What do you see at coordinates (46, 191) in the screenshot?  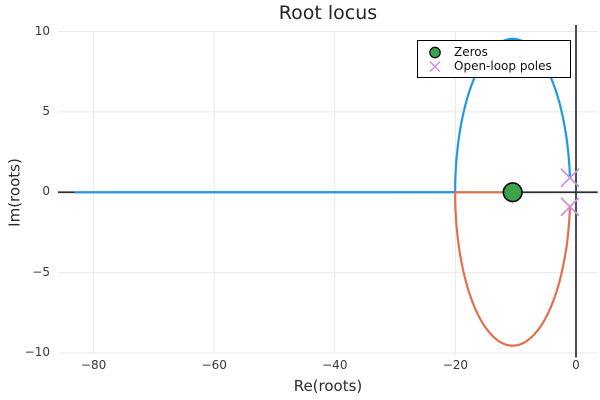 I see `y-tick-label: 0` at bounding box center [46, 191].